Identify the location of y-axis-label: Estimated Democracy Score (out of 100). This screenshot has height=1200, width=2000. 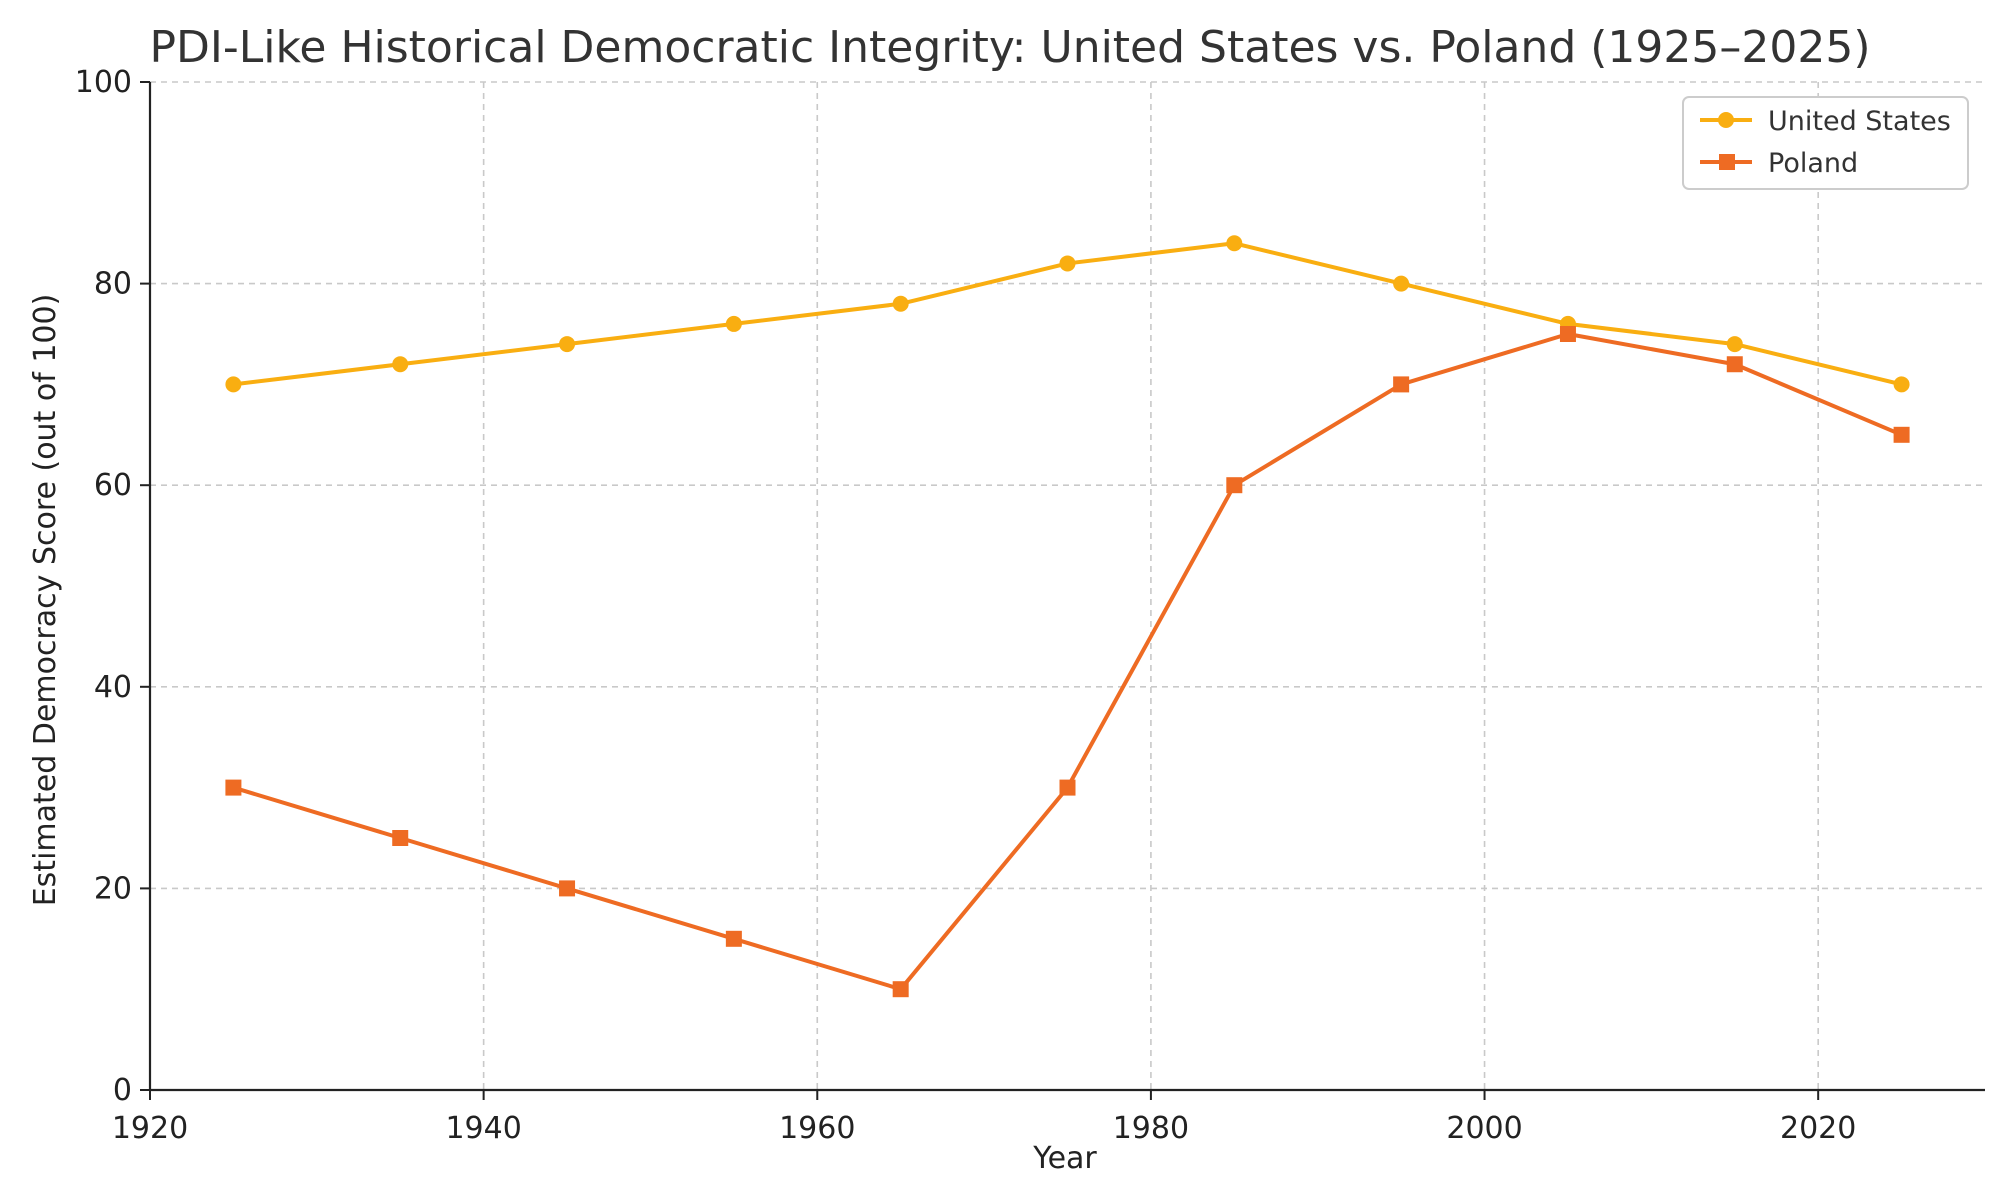
(45, 600).